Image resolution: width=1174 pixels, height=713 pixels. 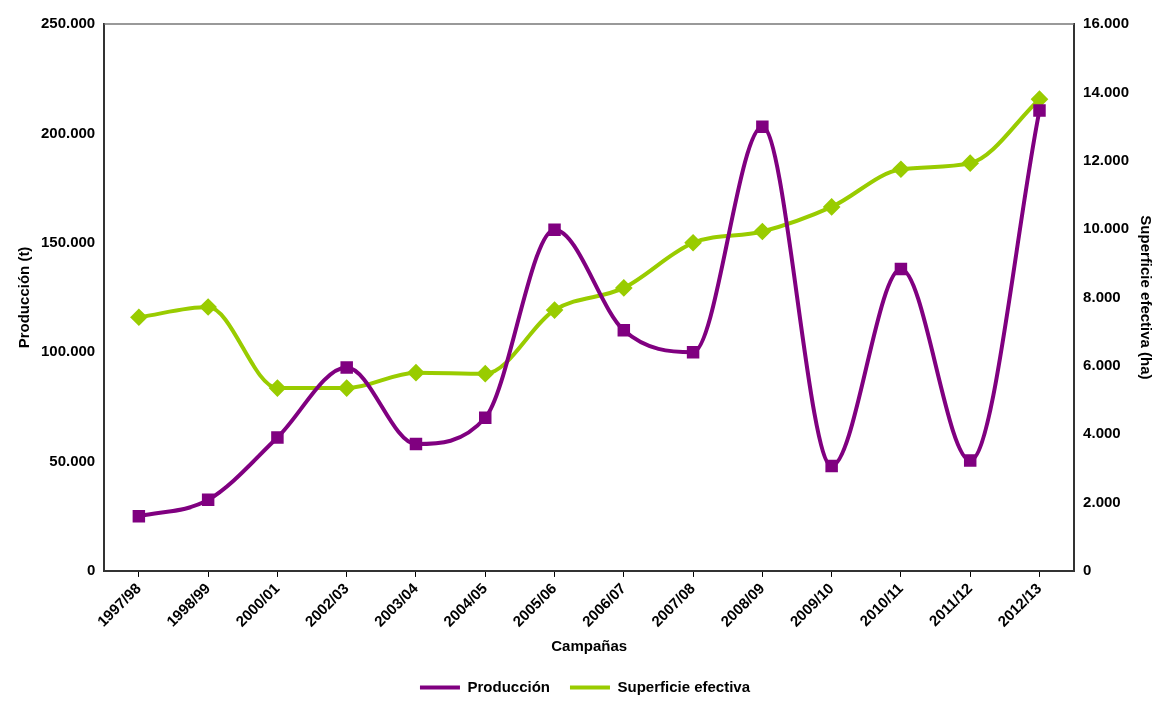 What do you see at coordinates (91, 570) in the screenshot?
I see `y-tick-label: 0` at bounding box center [91, 570].